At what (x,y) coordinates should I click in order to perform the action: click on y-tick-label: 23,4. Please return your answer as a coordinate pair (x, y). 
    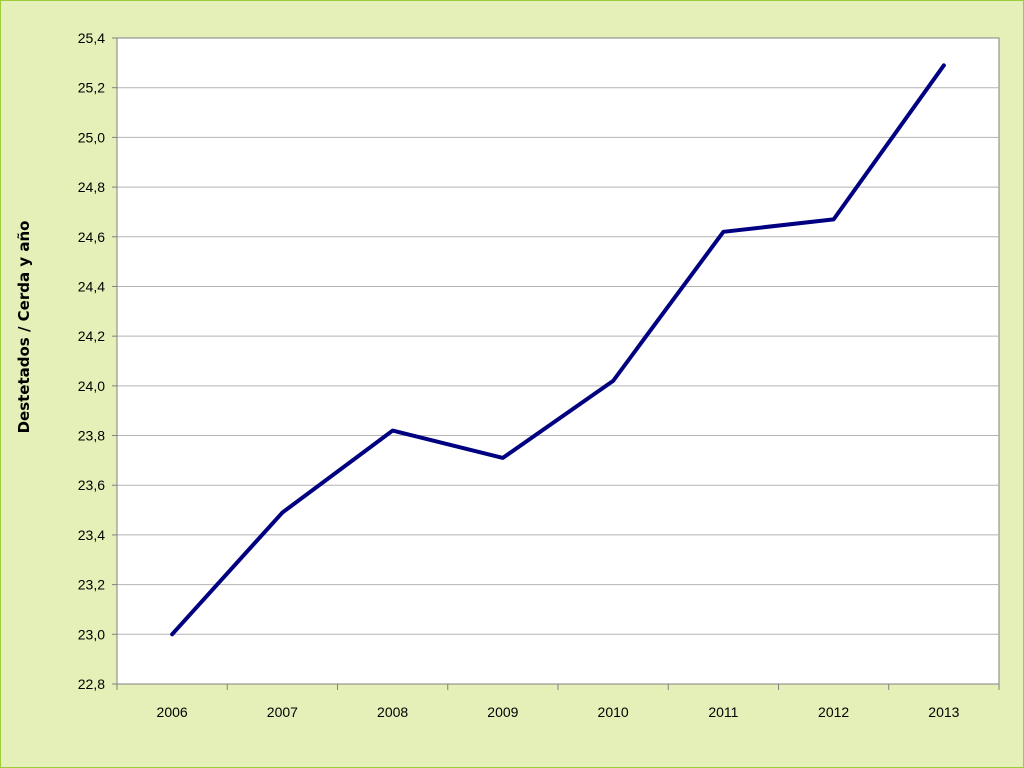
    Looking at the image, I should click on (91, 535).